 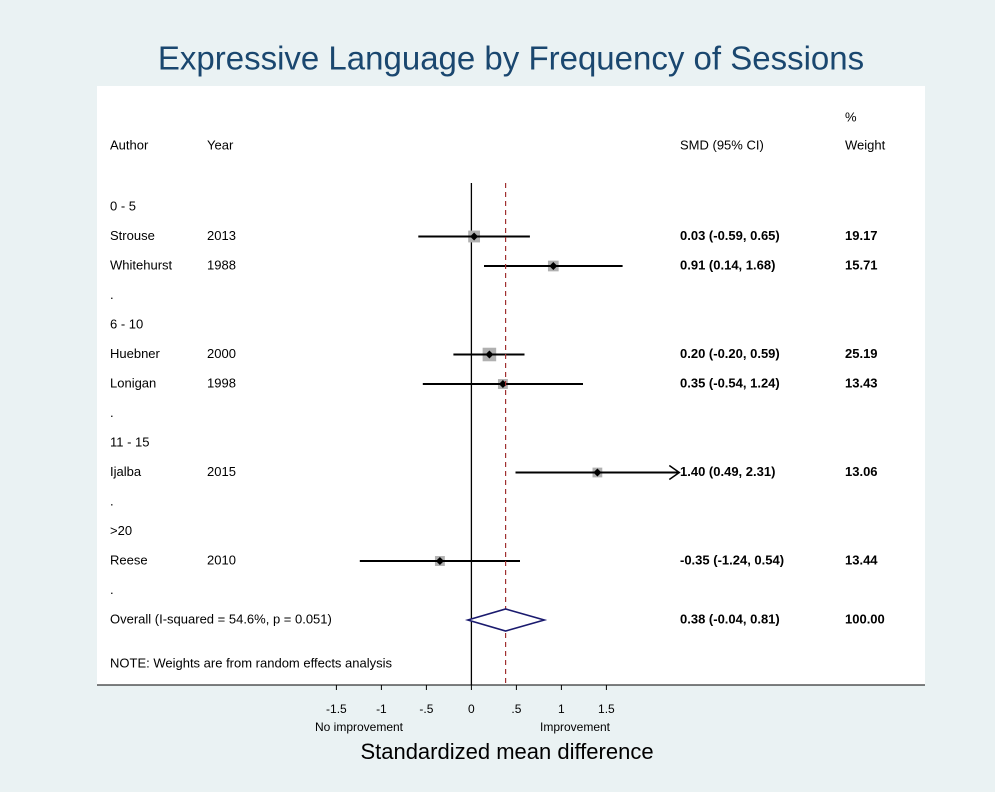 I want to click on overall-diamond, so click(x=506, y=620).